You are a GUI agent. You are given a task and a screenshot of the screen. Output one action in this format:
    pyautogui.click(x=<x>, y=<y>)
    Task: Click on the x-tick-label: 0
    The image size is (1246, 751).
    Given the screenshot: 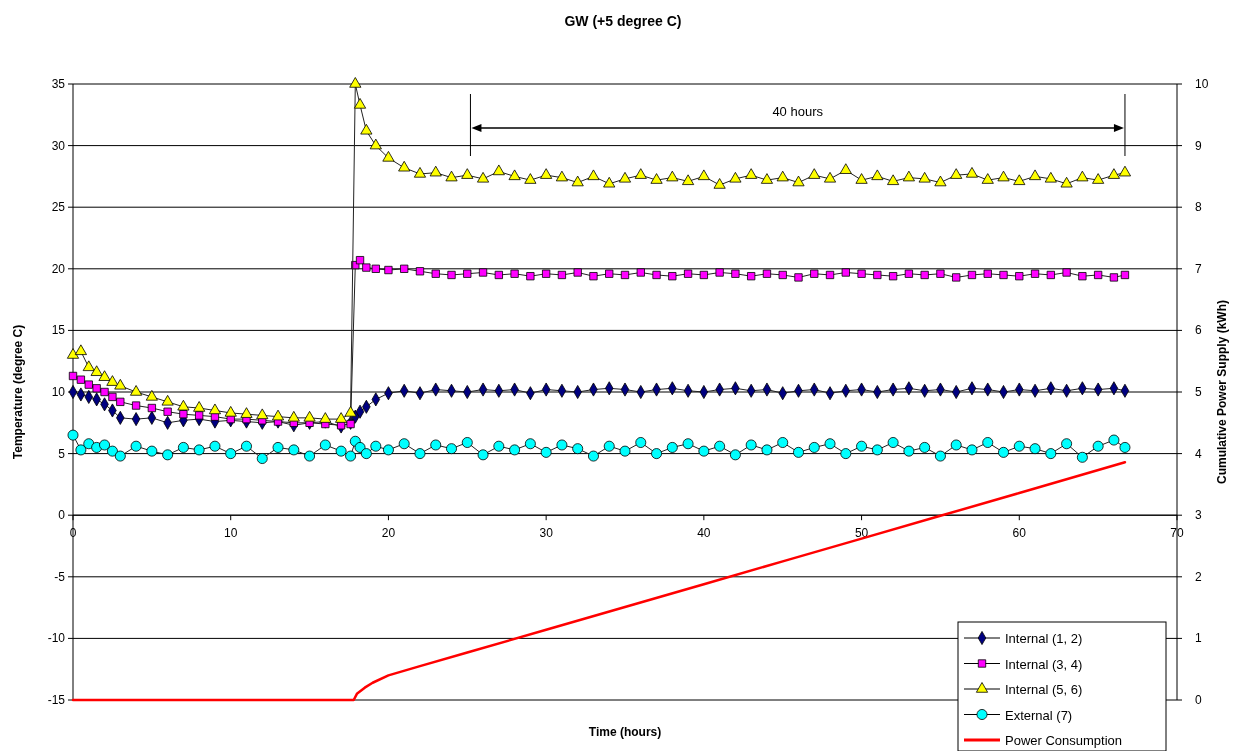 What is the action you would take?
    pyautogui.click(x=73, y=533)
    